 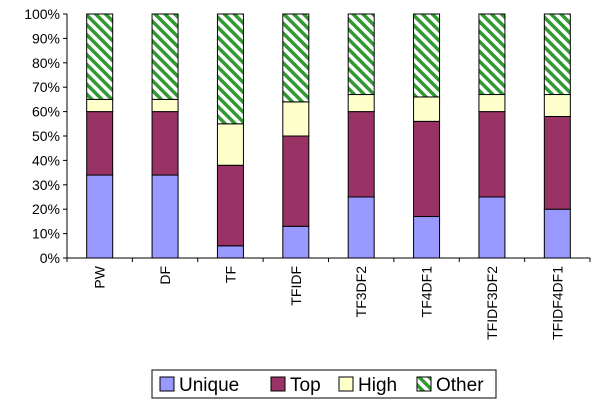 I want to click on y-tick-label: 80%, so click(x=46, y=63).